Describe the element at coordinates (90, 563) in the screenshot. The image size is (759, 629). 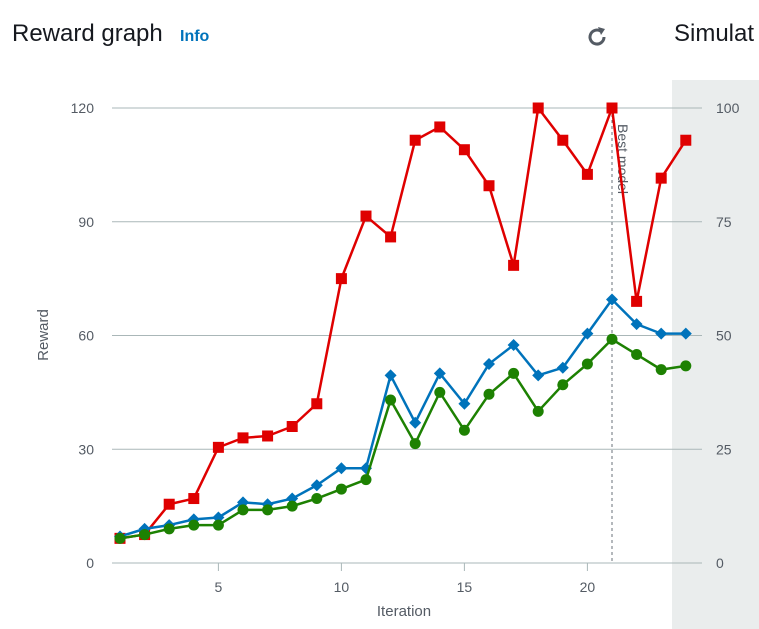
I see `y-tick-label: 0` at that location.